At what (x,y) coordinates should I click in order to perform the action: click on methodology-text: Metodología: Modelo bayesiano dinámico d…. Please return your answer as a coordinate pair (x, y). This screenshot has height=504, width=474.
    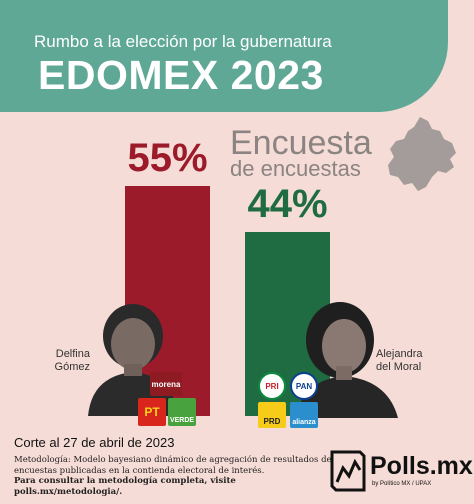
    Looking at the image, I should click on (173, 465).